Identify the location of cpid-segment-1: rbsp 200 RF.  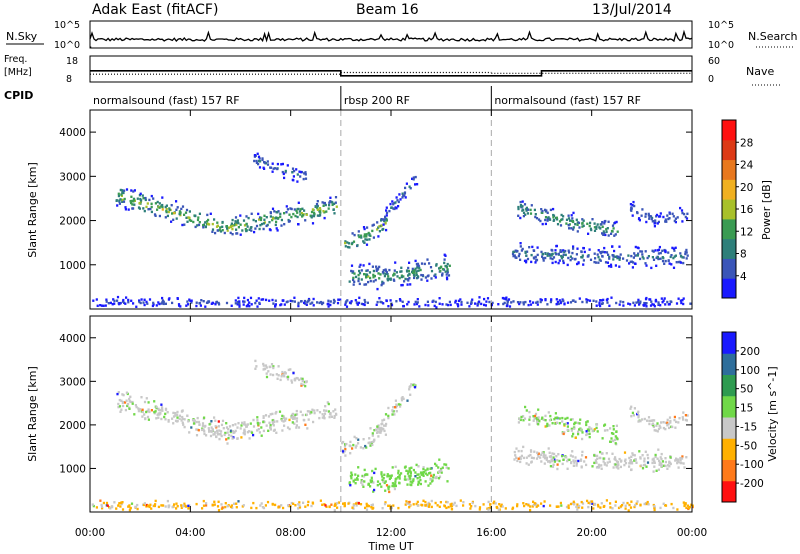
(377, 100).